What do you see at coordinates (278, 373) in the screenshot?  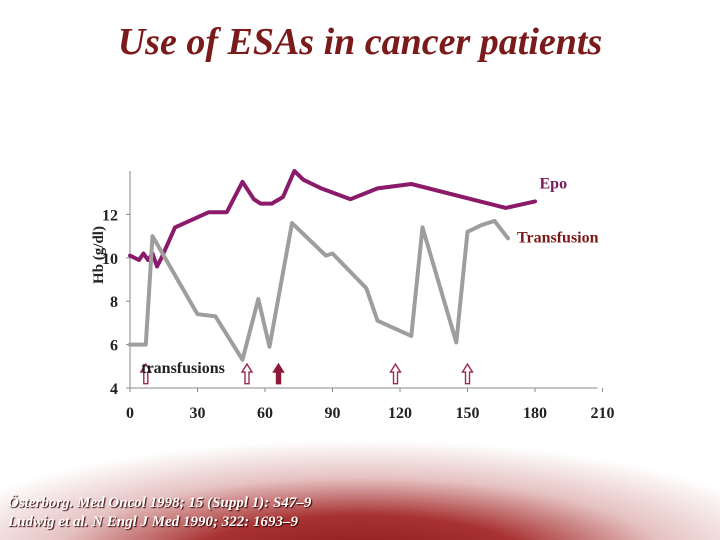 I see `transfusion-arrow-filled-icon` at bounding box center [278, 373].